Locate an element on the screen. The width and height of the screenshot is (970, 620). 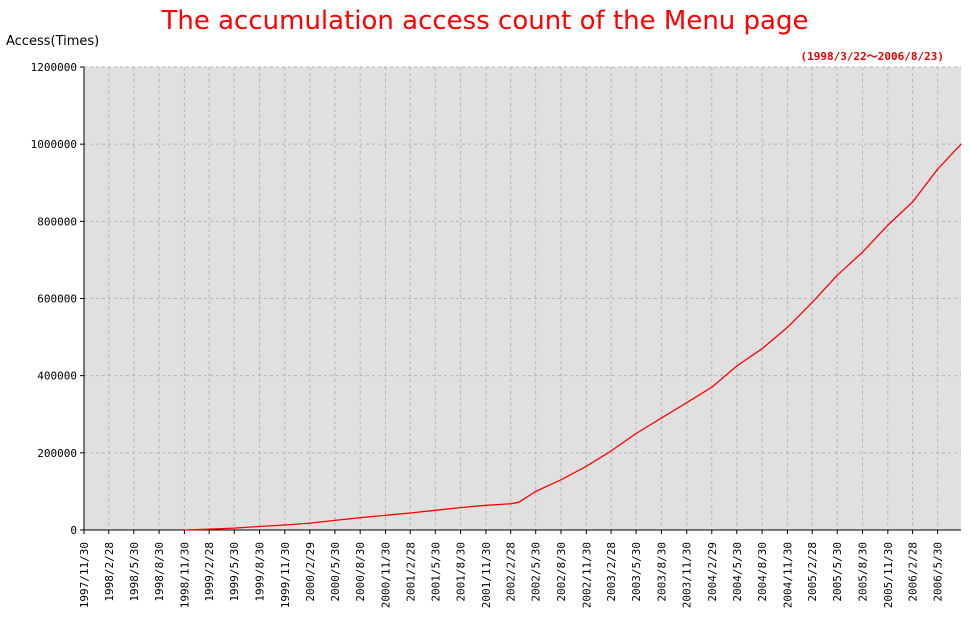
x-tick-label: 2000/5/30 is located at coordinates (335, 572).